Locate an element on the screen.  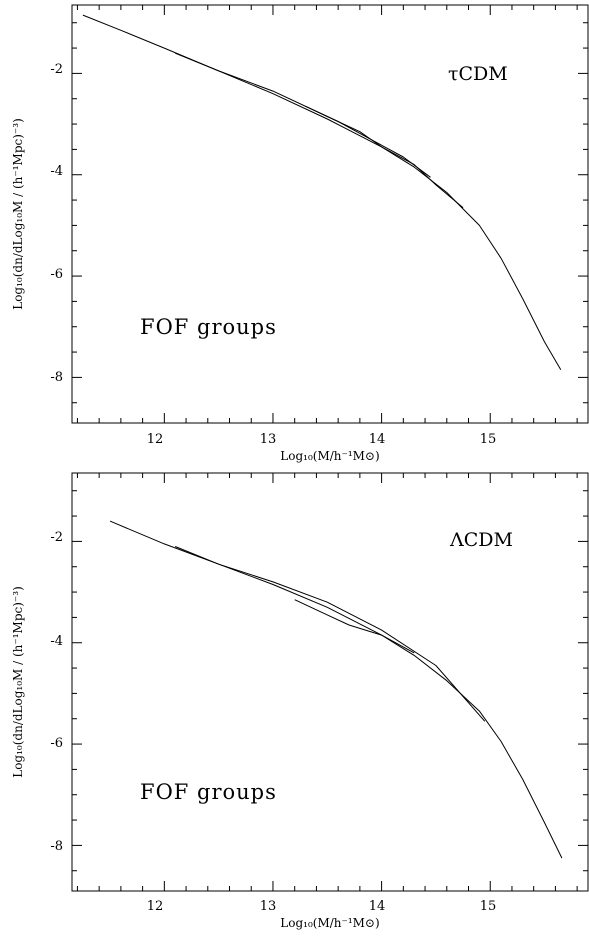
top-xtick-label-13: 13 is located at coordinates (268, 439).